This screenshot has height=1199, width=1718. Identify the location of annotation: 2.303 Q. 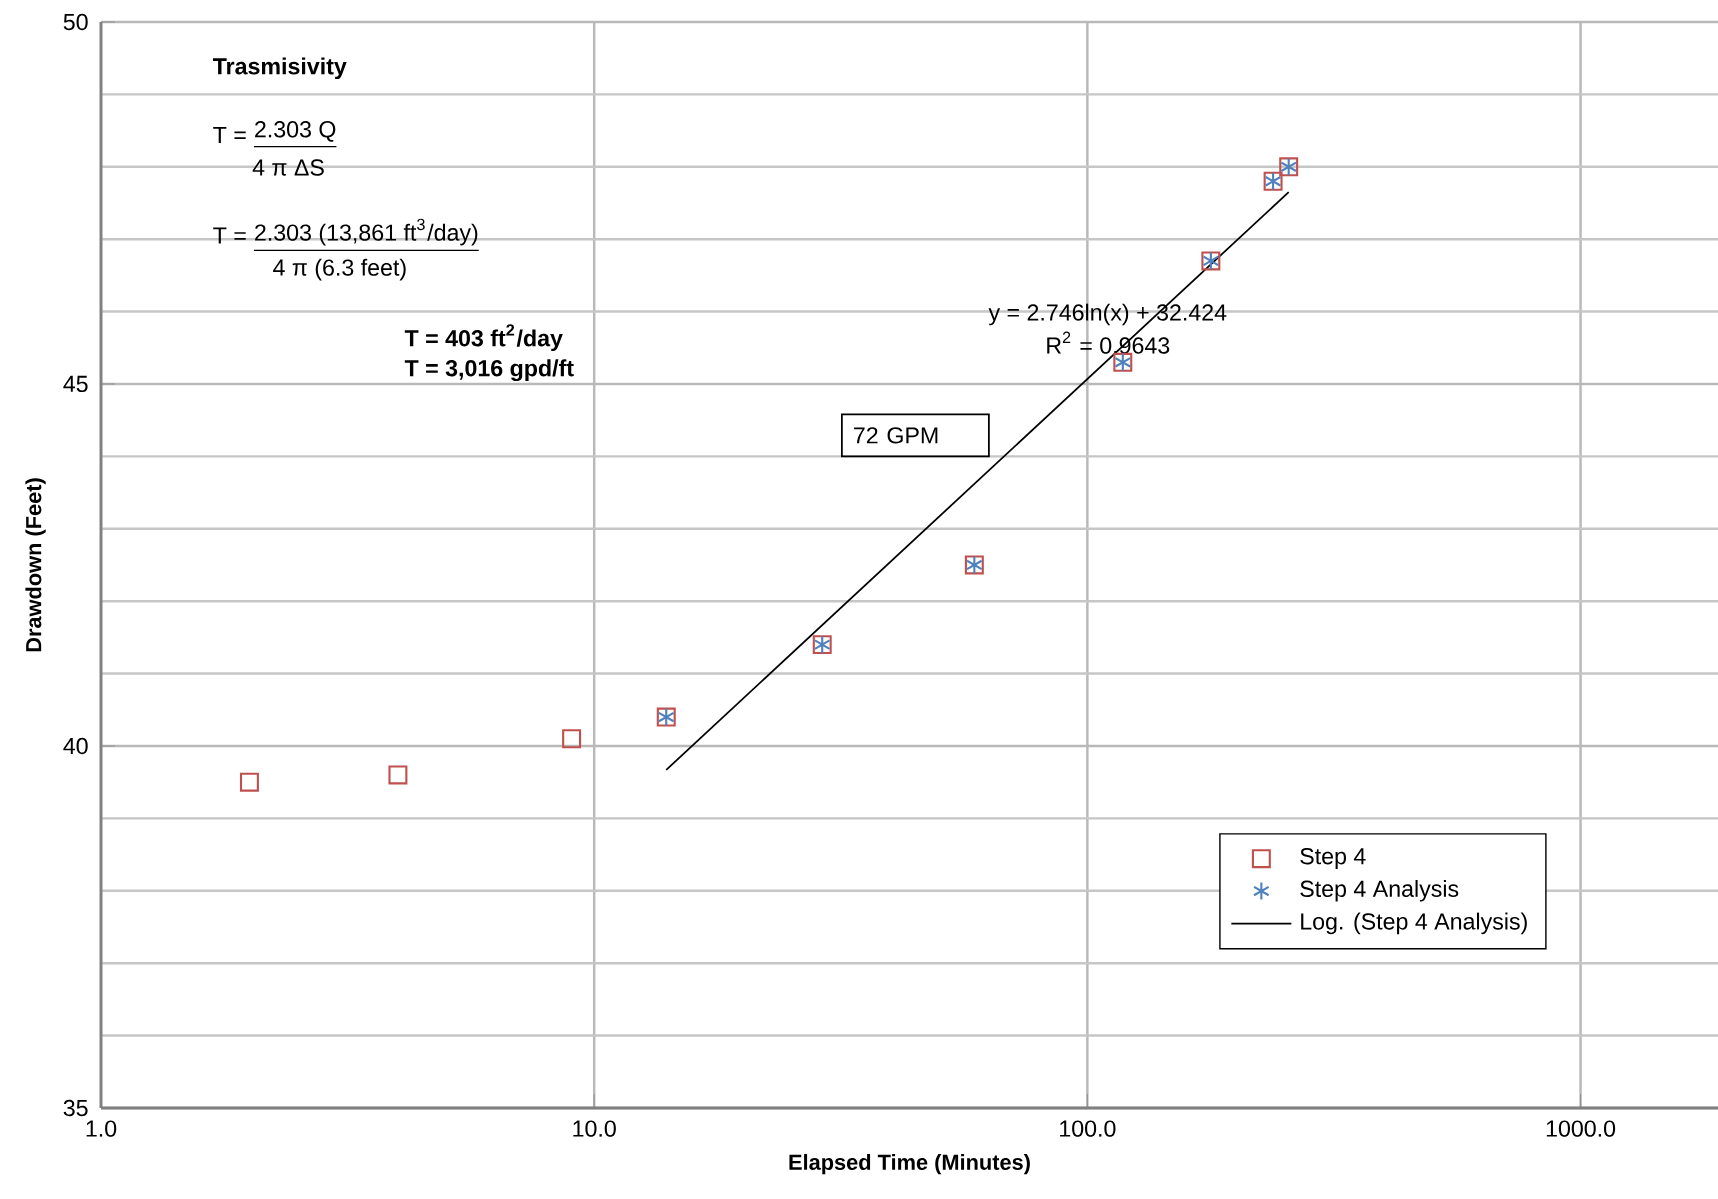
(295, 131).